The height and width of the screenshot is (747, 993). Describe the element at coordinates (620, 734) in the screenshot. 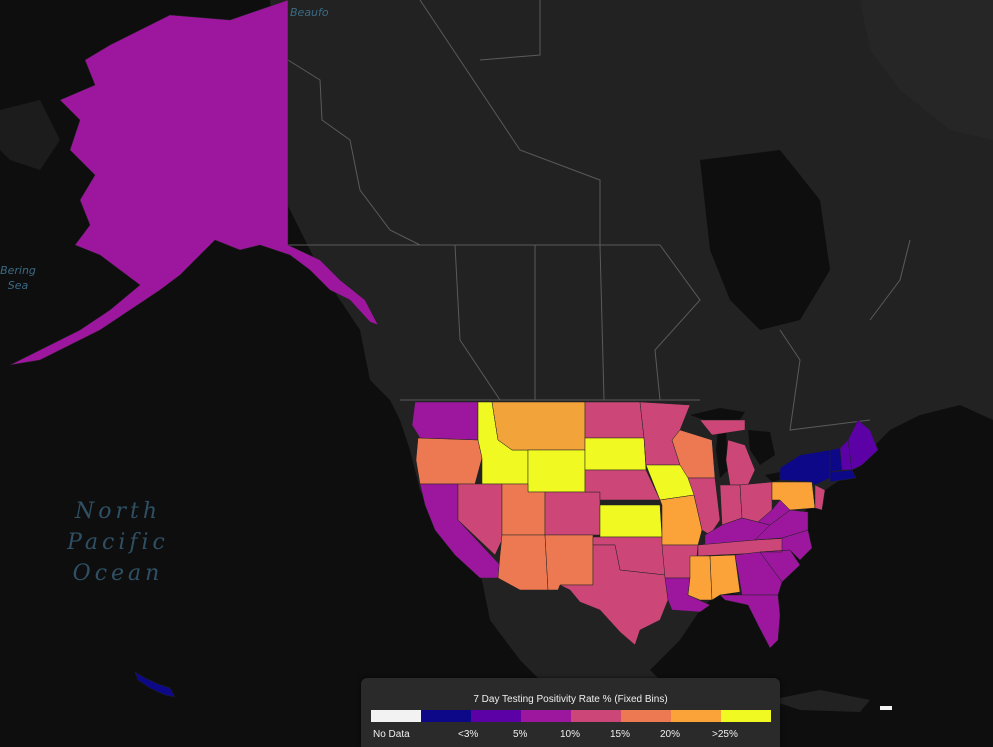

I see `legend-label-15: 15%` at that location.